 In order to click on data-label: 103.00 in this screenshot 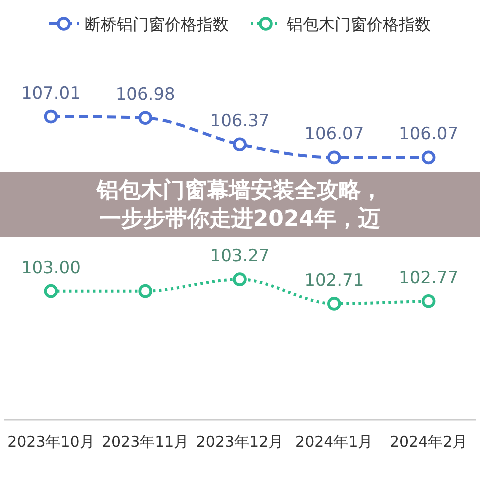, I will do `click(51, 268)`.